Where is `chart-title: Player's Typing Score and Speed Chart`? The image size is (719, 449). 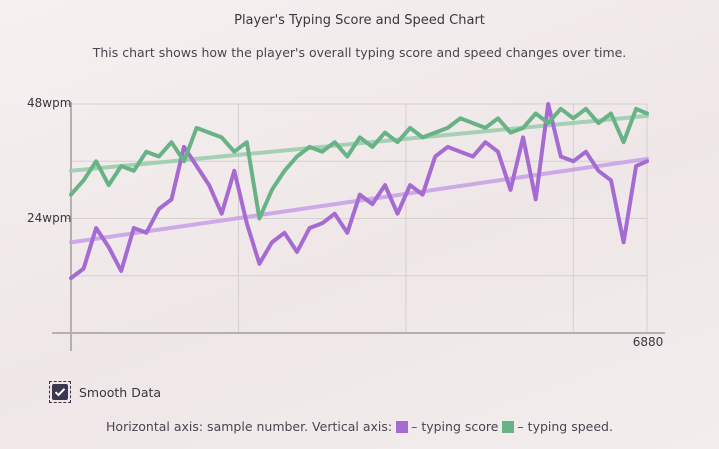 chart-title: Player's Typing Score and Speed Chart is located at coordinates (359, 20).